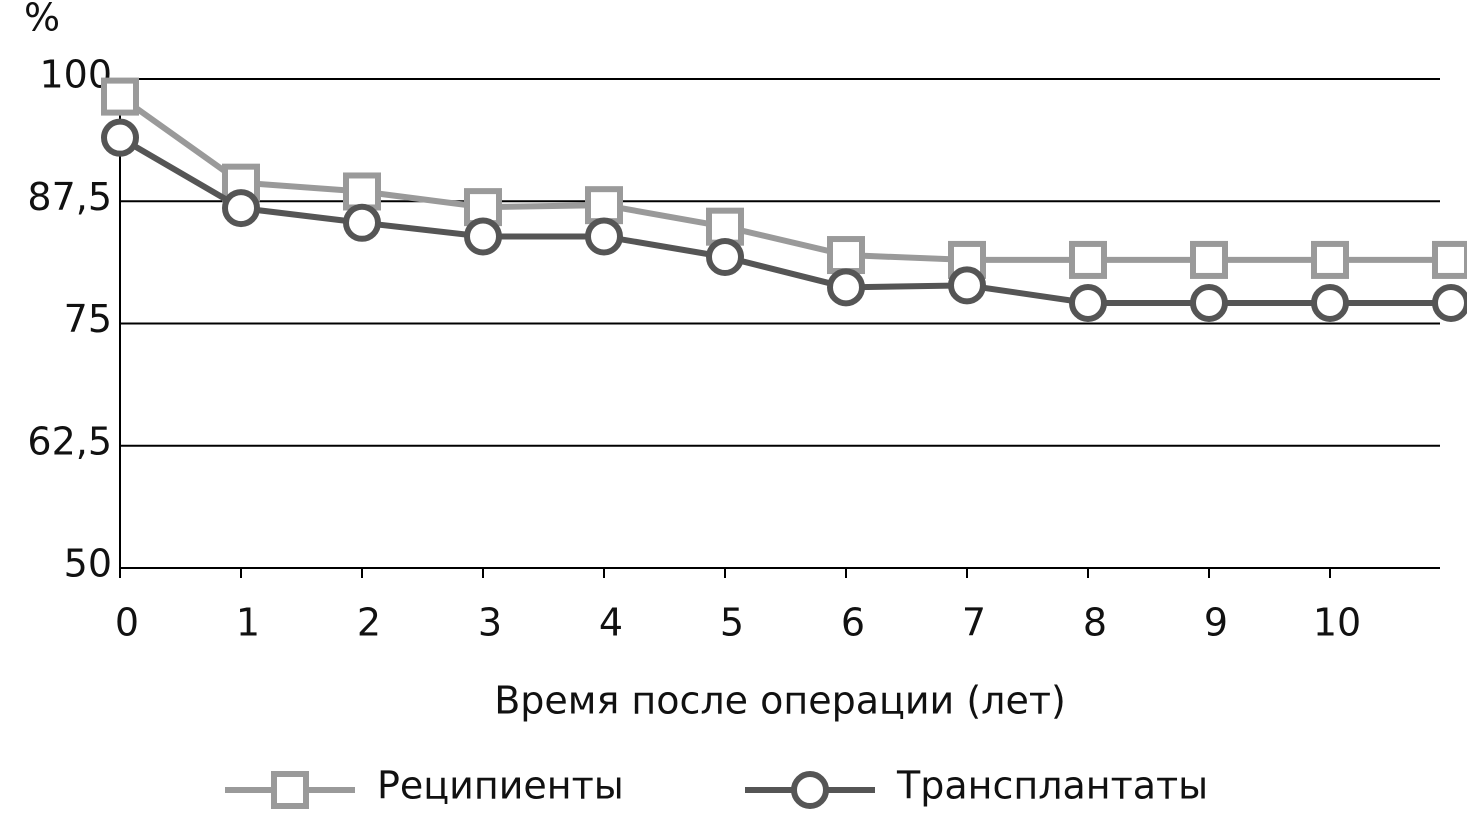  What do you see at coordinates (42, 20) in the screenshot?
I see `y-axis-label: %` at bounding box center [42, 20].